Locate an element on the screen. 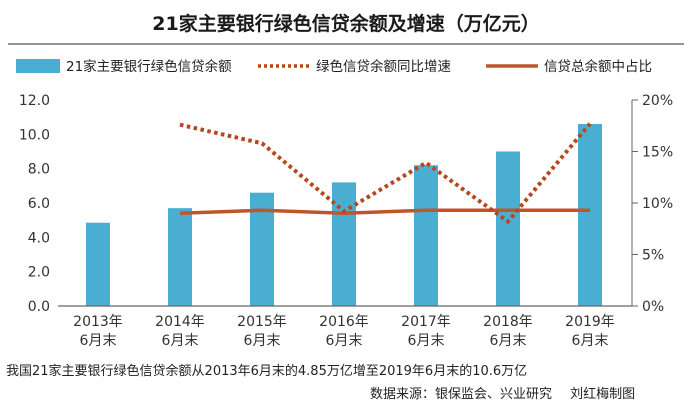  y-left-tick-label: 10.0 is located at coordinates (34, 135).